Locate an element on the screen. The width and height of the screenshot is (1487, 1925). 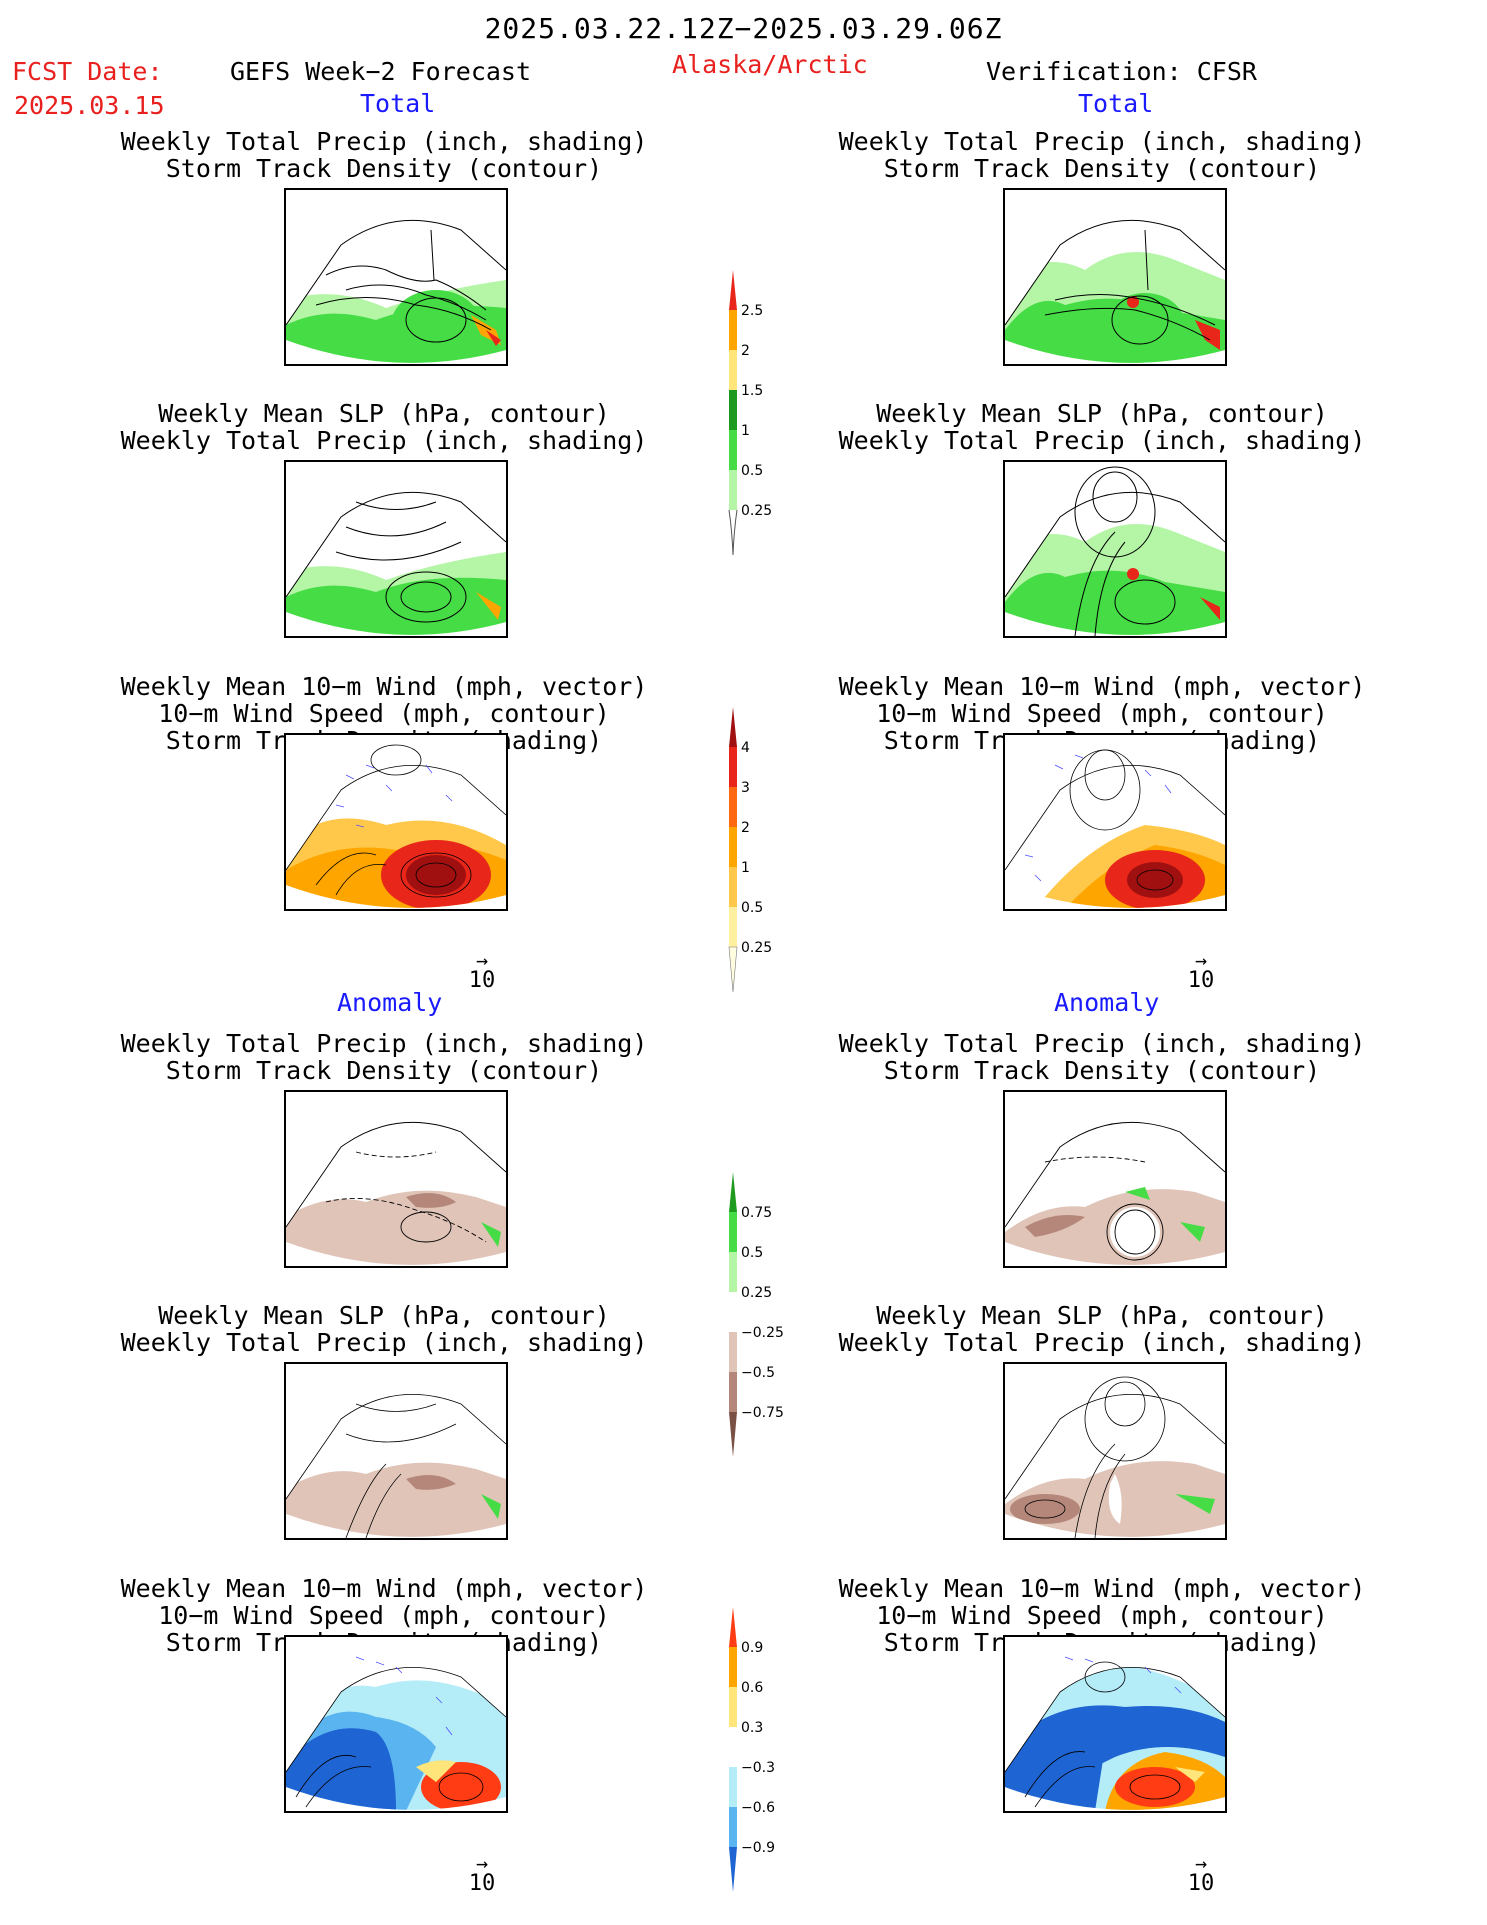
map-total-wind-verification is located at coordinates (1115, 822).